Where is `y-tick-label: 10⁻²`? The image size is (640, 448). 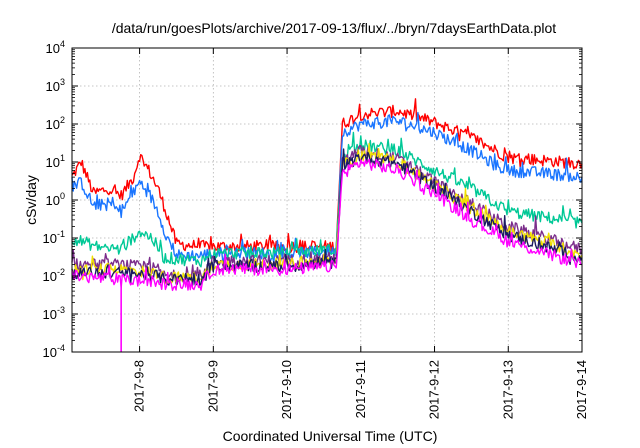 y-tick-label: 10⁻² is located at coordinates (54, 275).